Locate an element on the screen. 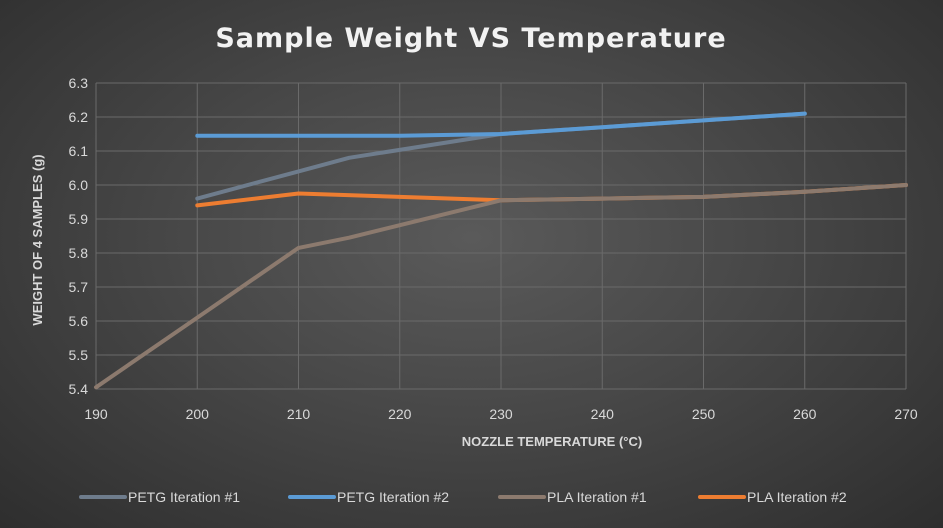  x-tick-label: 240 is located at coordinates (603, 414).